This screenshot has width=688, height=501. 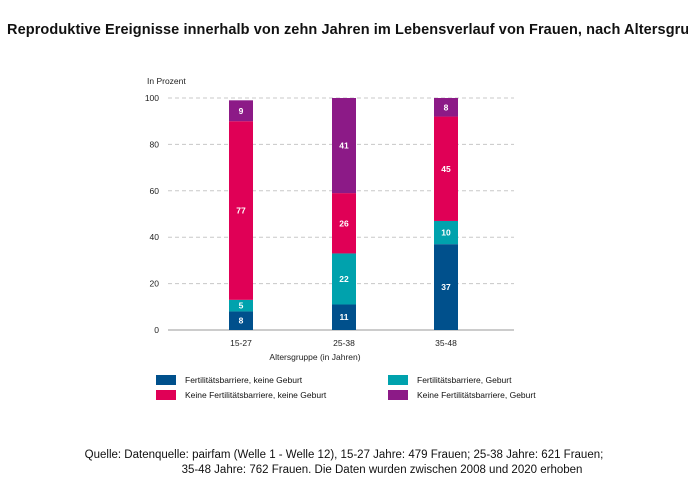 I want to click on data-label: 26, so click(x=344, y=223).